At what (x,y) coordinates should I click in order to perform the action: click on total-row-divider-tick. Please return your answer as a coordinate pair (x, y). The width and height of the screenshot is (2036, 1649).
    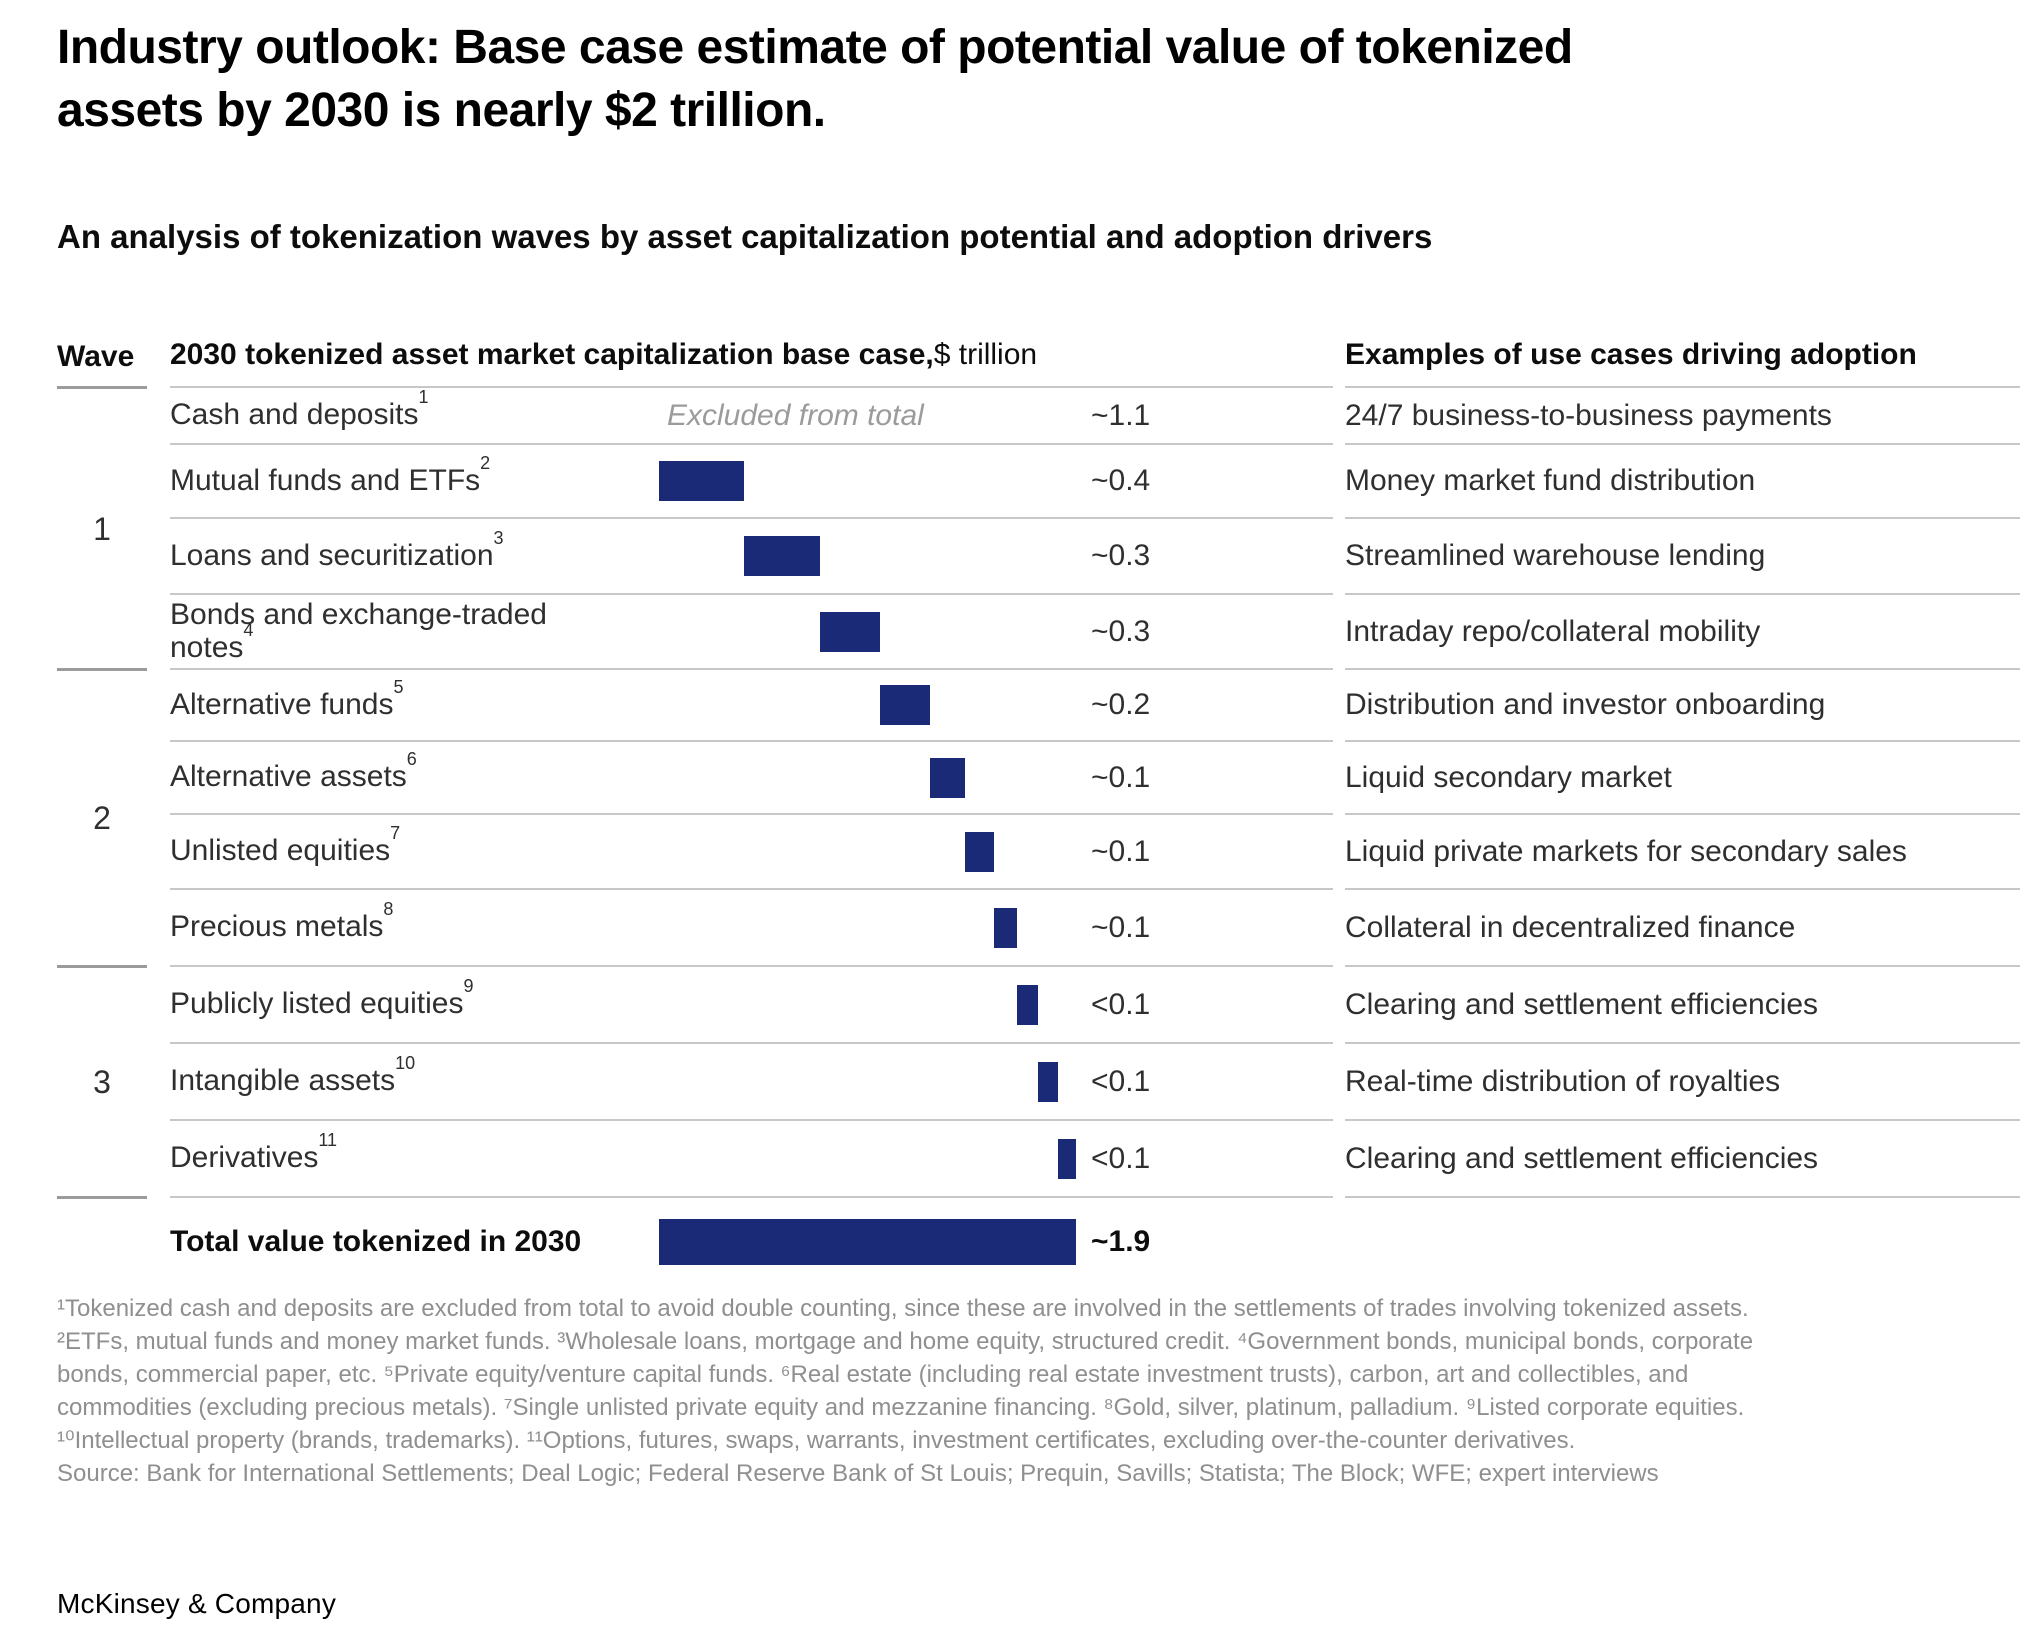
    Looking at the image, I should click on (102, 1197).